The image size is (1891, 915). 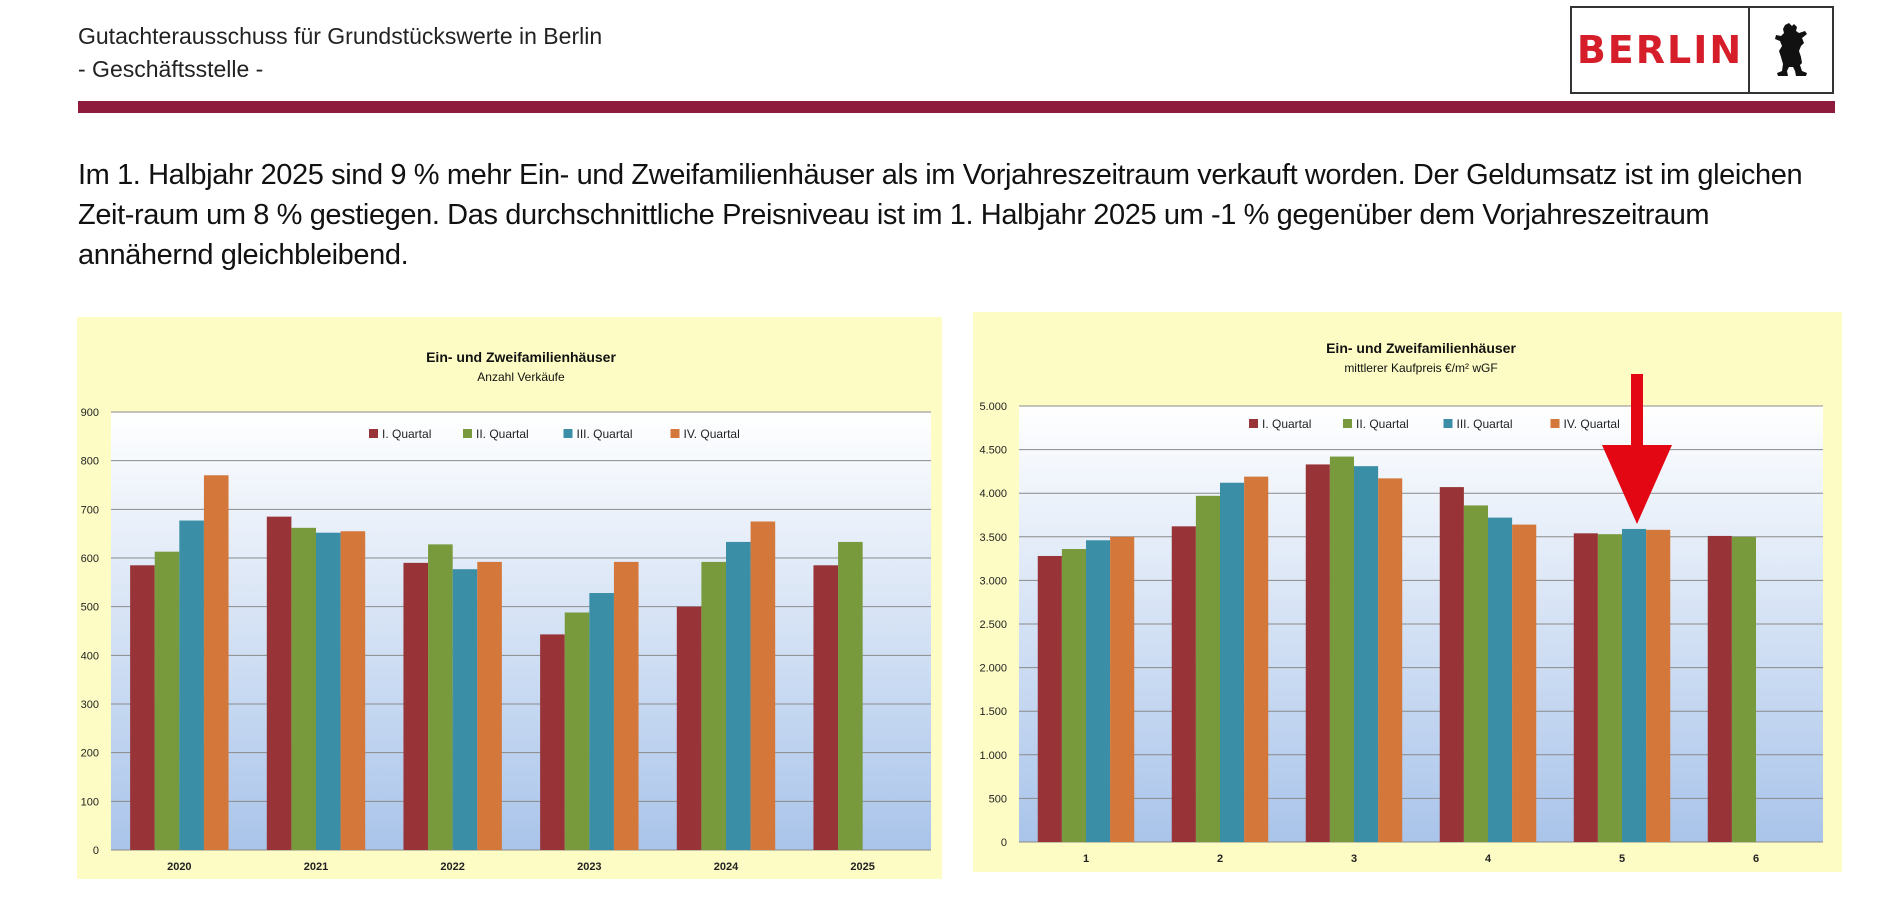 What do you see at coordinates (1086, 859) in the screenshot?
I see `x-tick-label: 1` at bounding box center [1086, 859].